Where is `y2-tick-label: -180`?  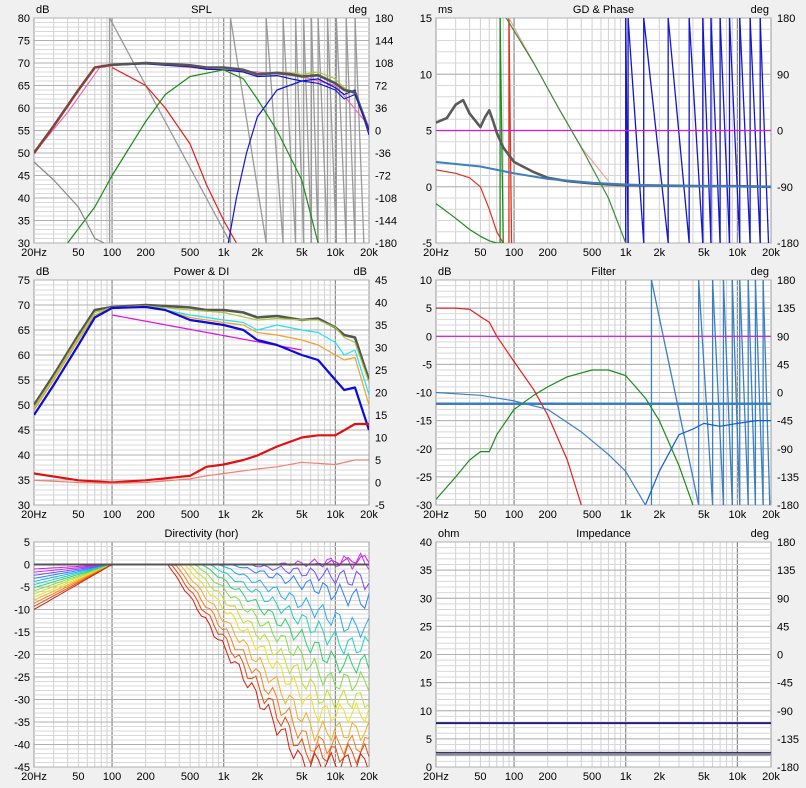
y2-tick-label: -180 is located at coordinates (788, 244).